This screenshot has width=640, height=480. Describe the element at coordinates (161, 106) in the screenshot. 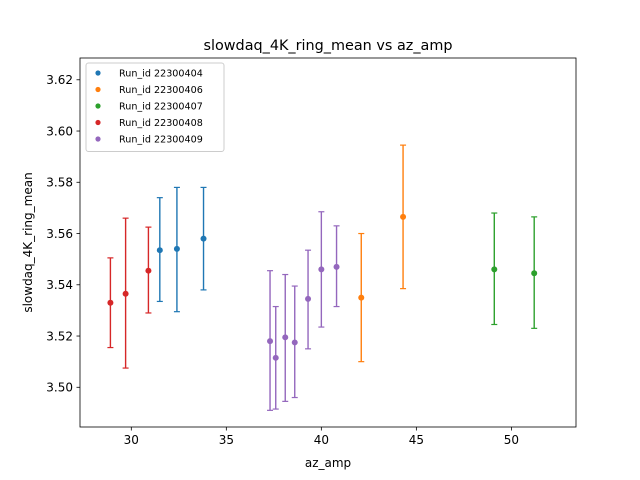

I see `legend-label: Run_id 22300407` at that location.